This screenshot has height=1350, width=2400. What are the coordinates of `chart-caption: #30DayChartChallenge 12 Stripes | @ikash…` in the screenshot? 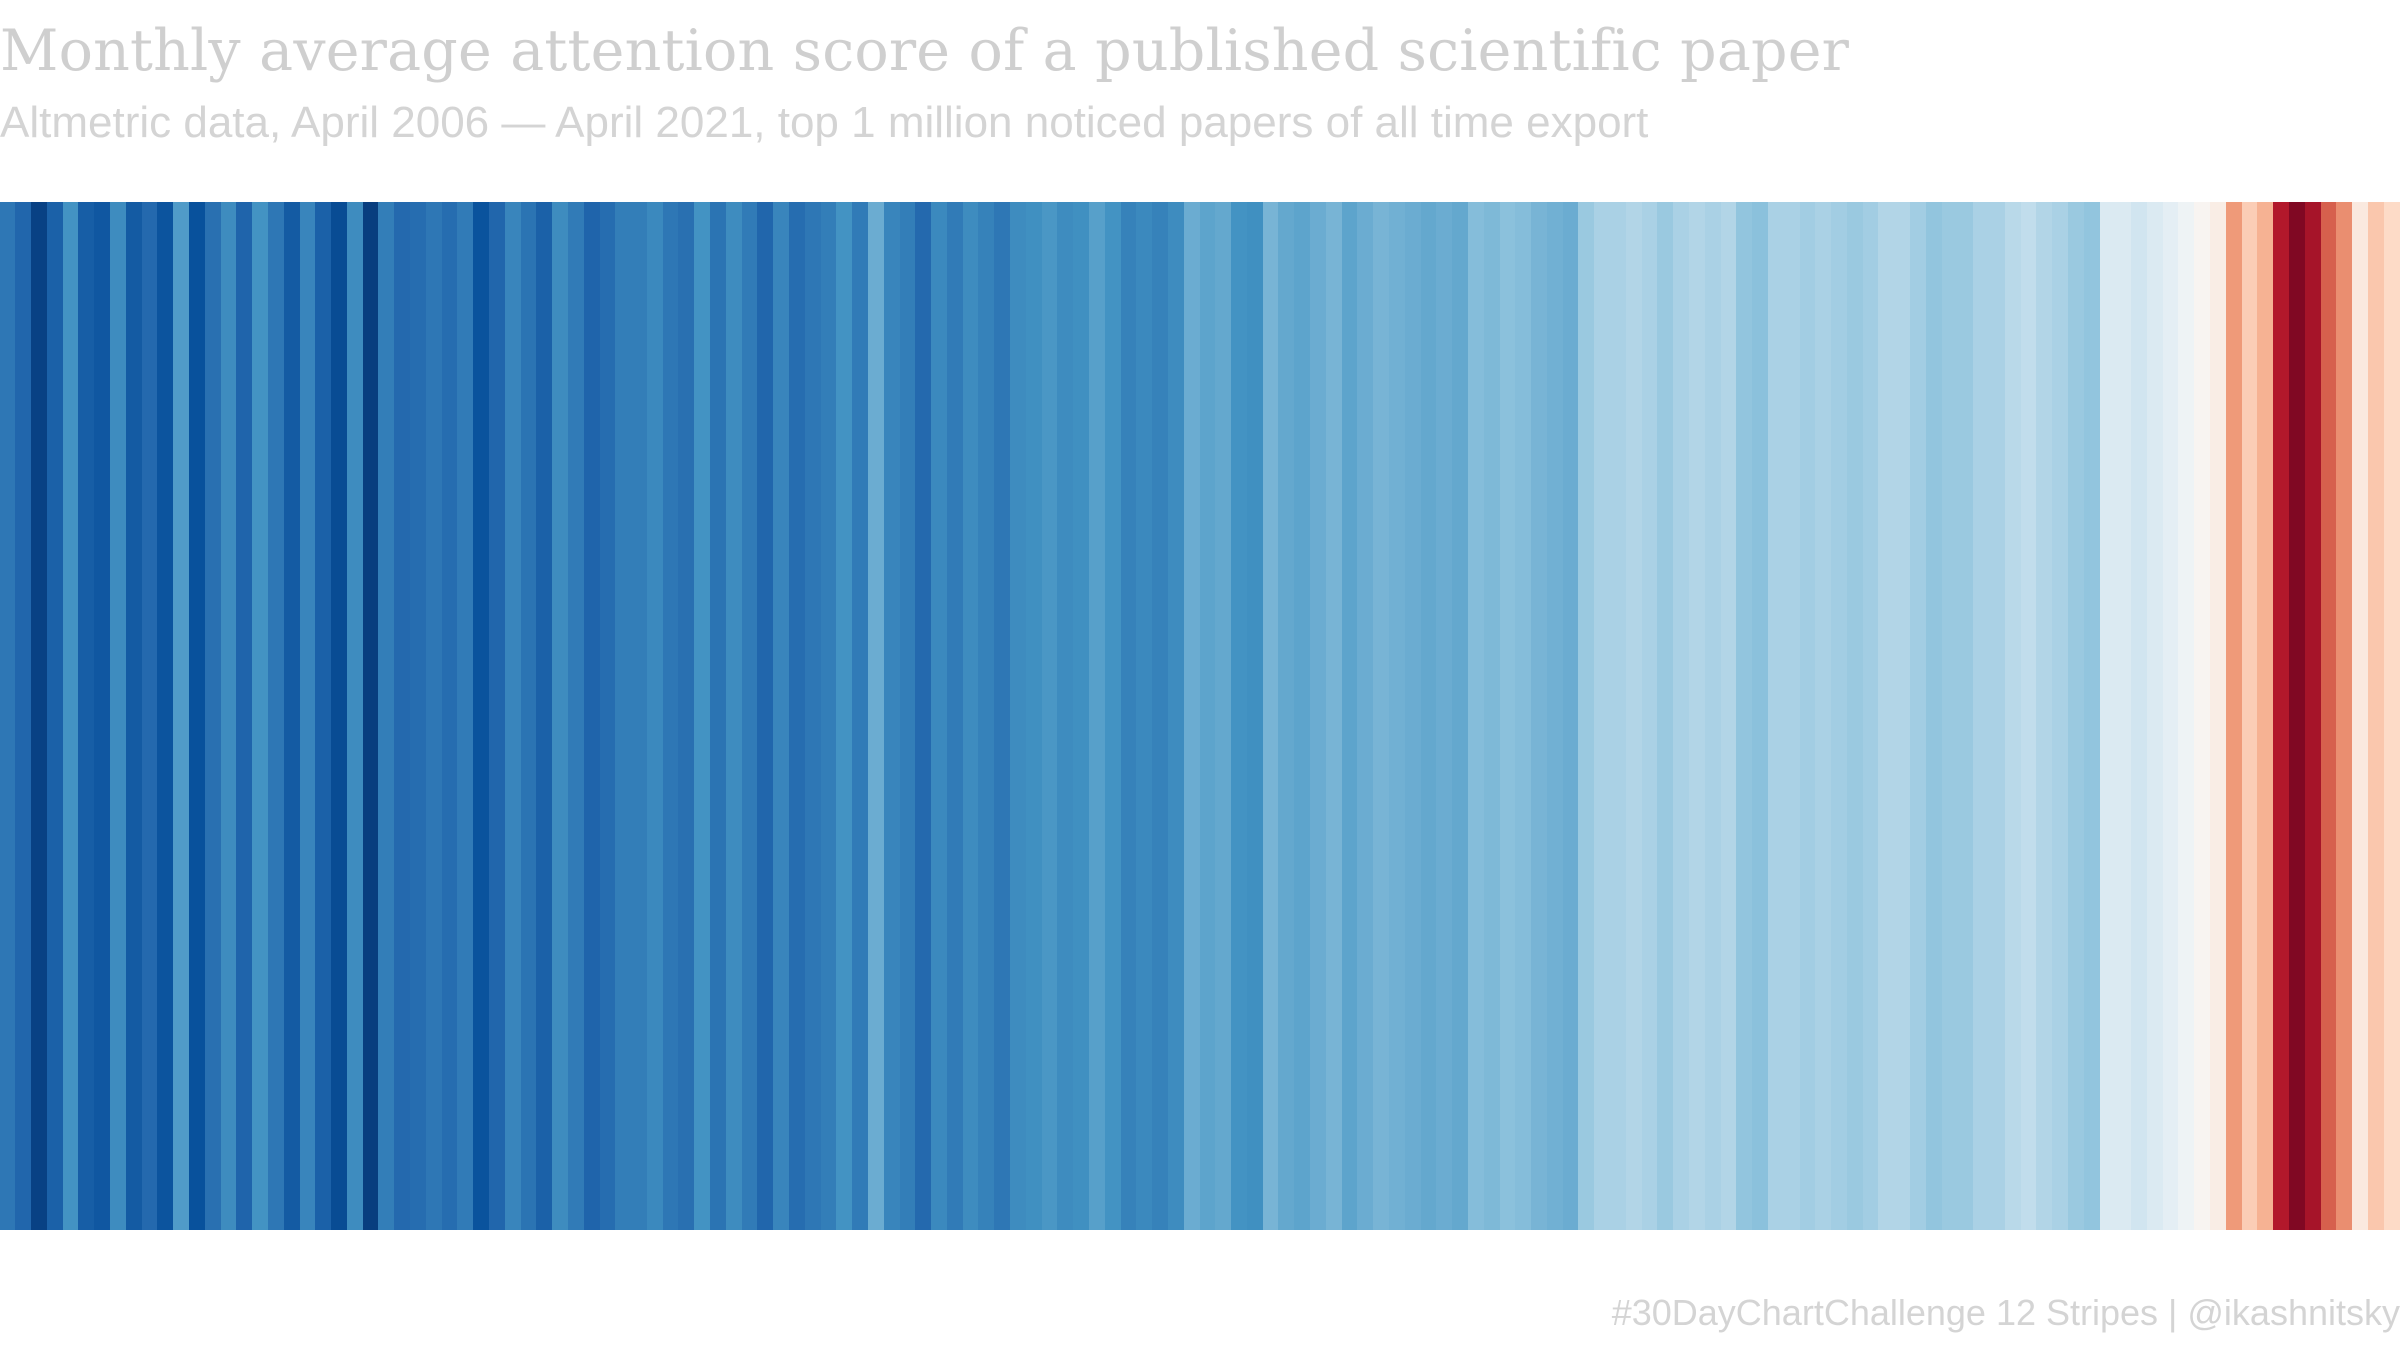 It's located at (2005, 1312).